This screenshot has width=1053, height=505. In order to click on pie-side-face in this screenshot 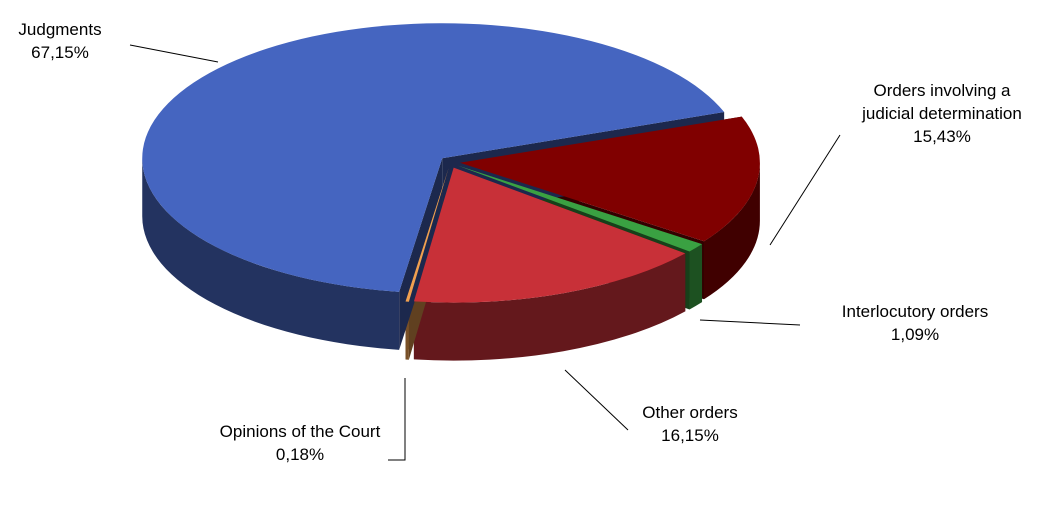, I will do `click(421, 254)`.